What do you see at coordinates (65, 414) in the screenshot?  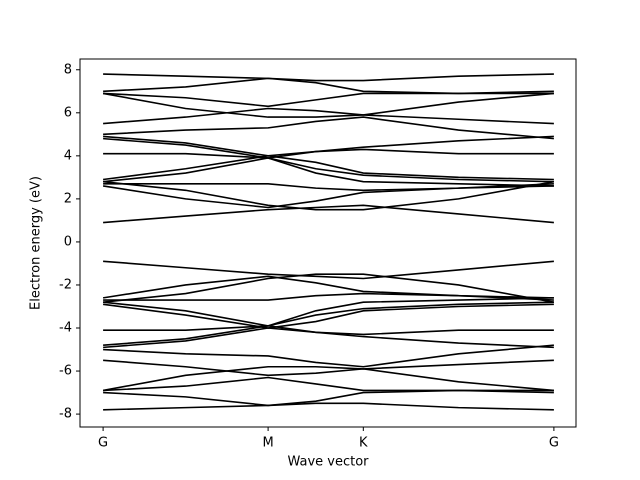 I see `y-tick-label: -8` at bounding box center [65, 414].